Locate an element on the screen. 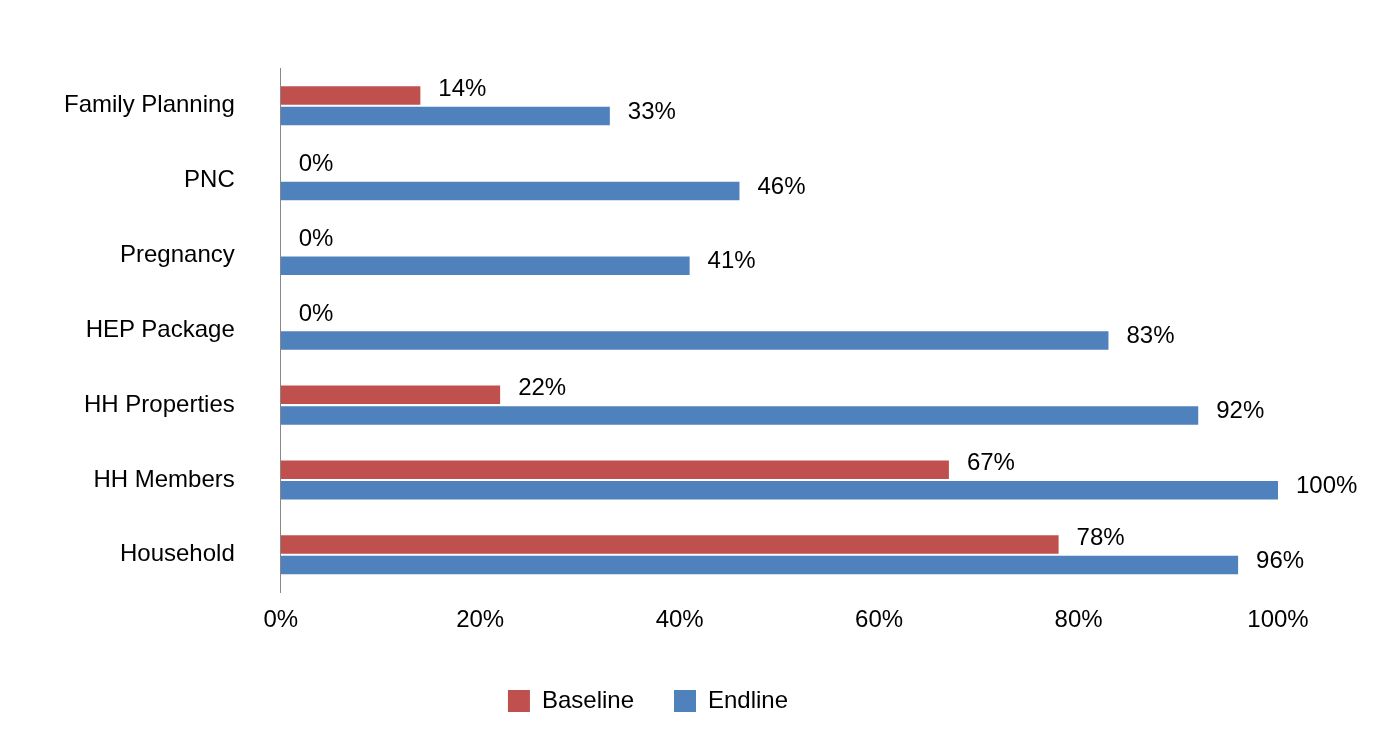 This screenshot has height=739, width=1378. data-label: 96% is located at coordinates (1280, 559).